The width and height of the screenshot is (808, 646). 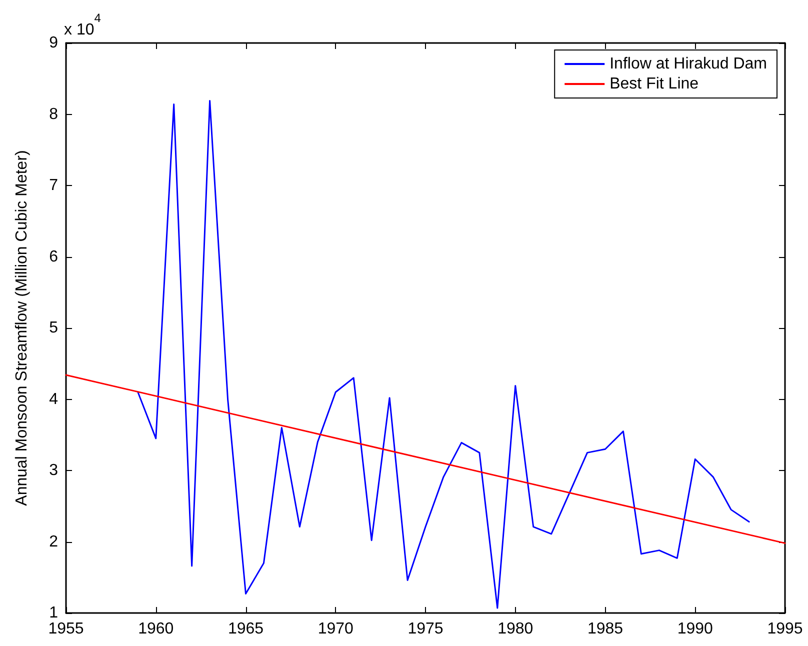 I want to click on y-tick-label: 7, so click(x=53, y=185).